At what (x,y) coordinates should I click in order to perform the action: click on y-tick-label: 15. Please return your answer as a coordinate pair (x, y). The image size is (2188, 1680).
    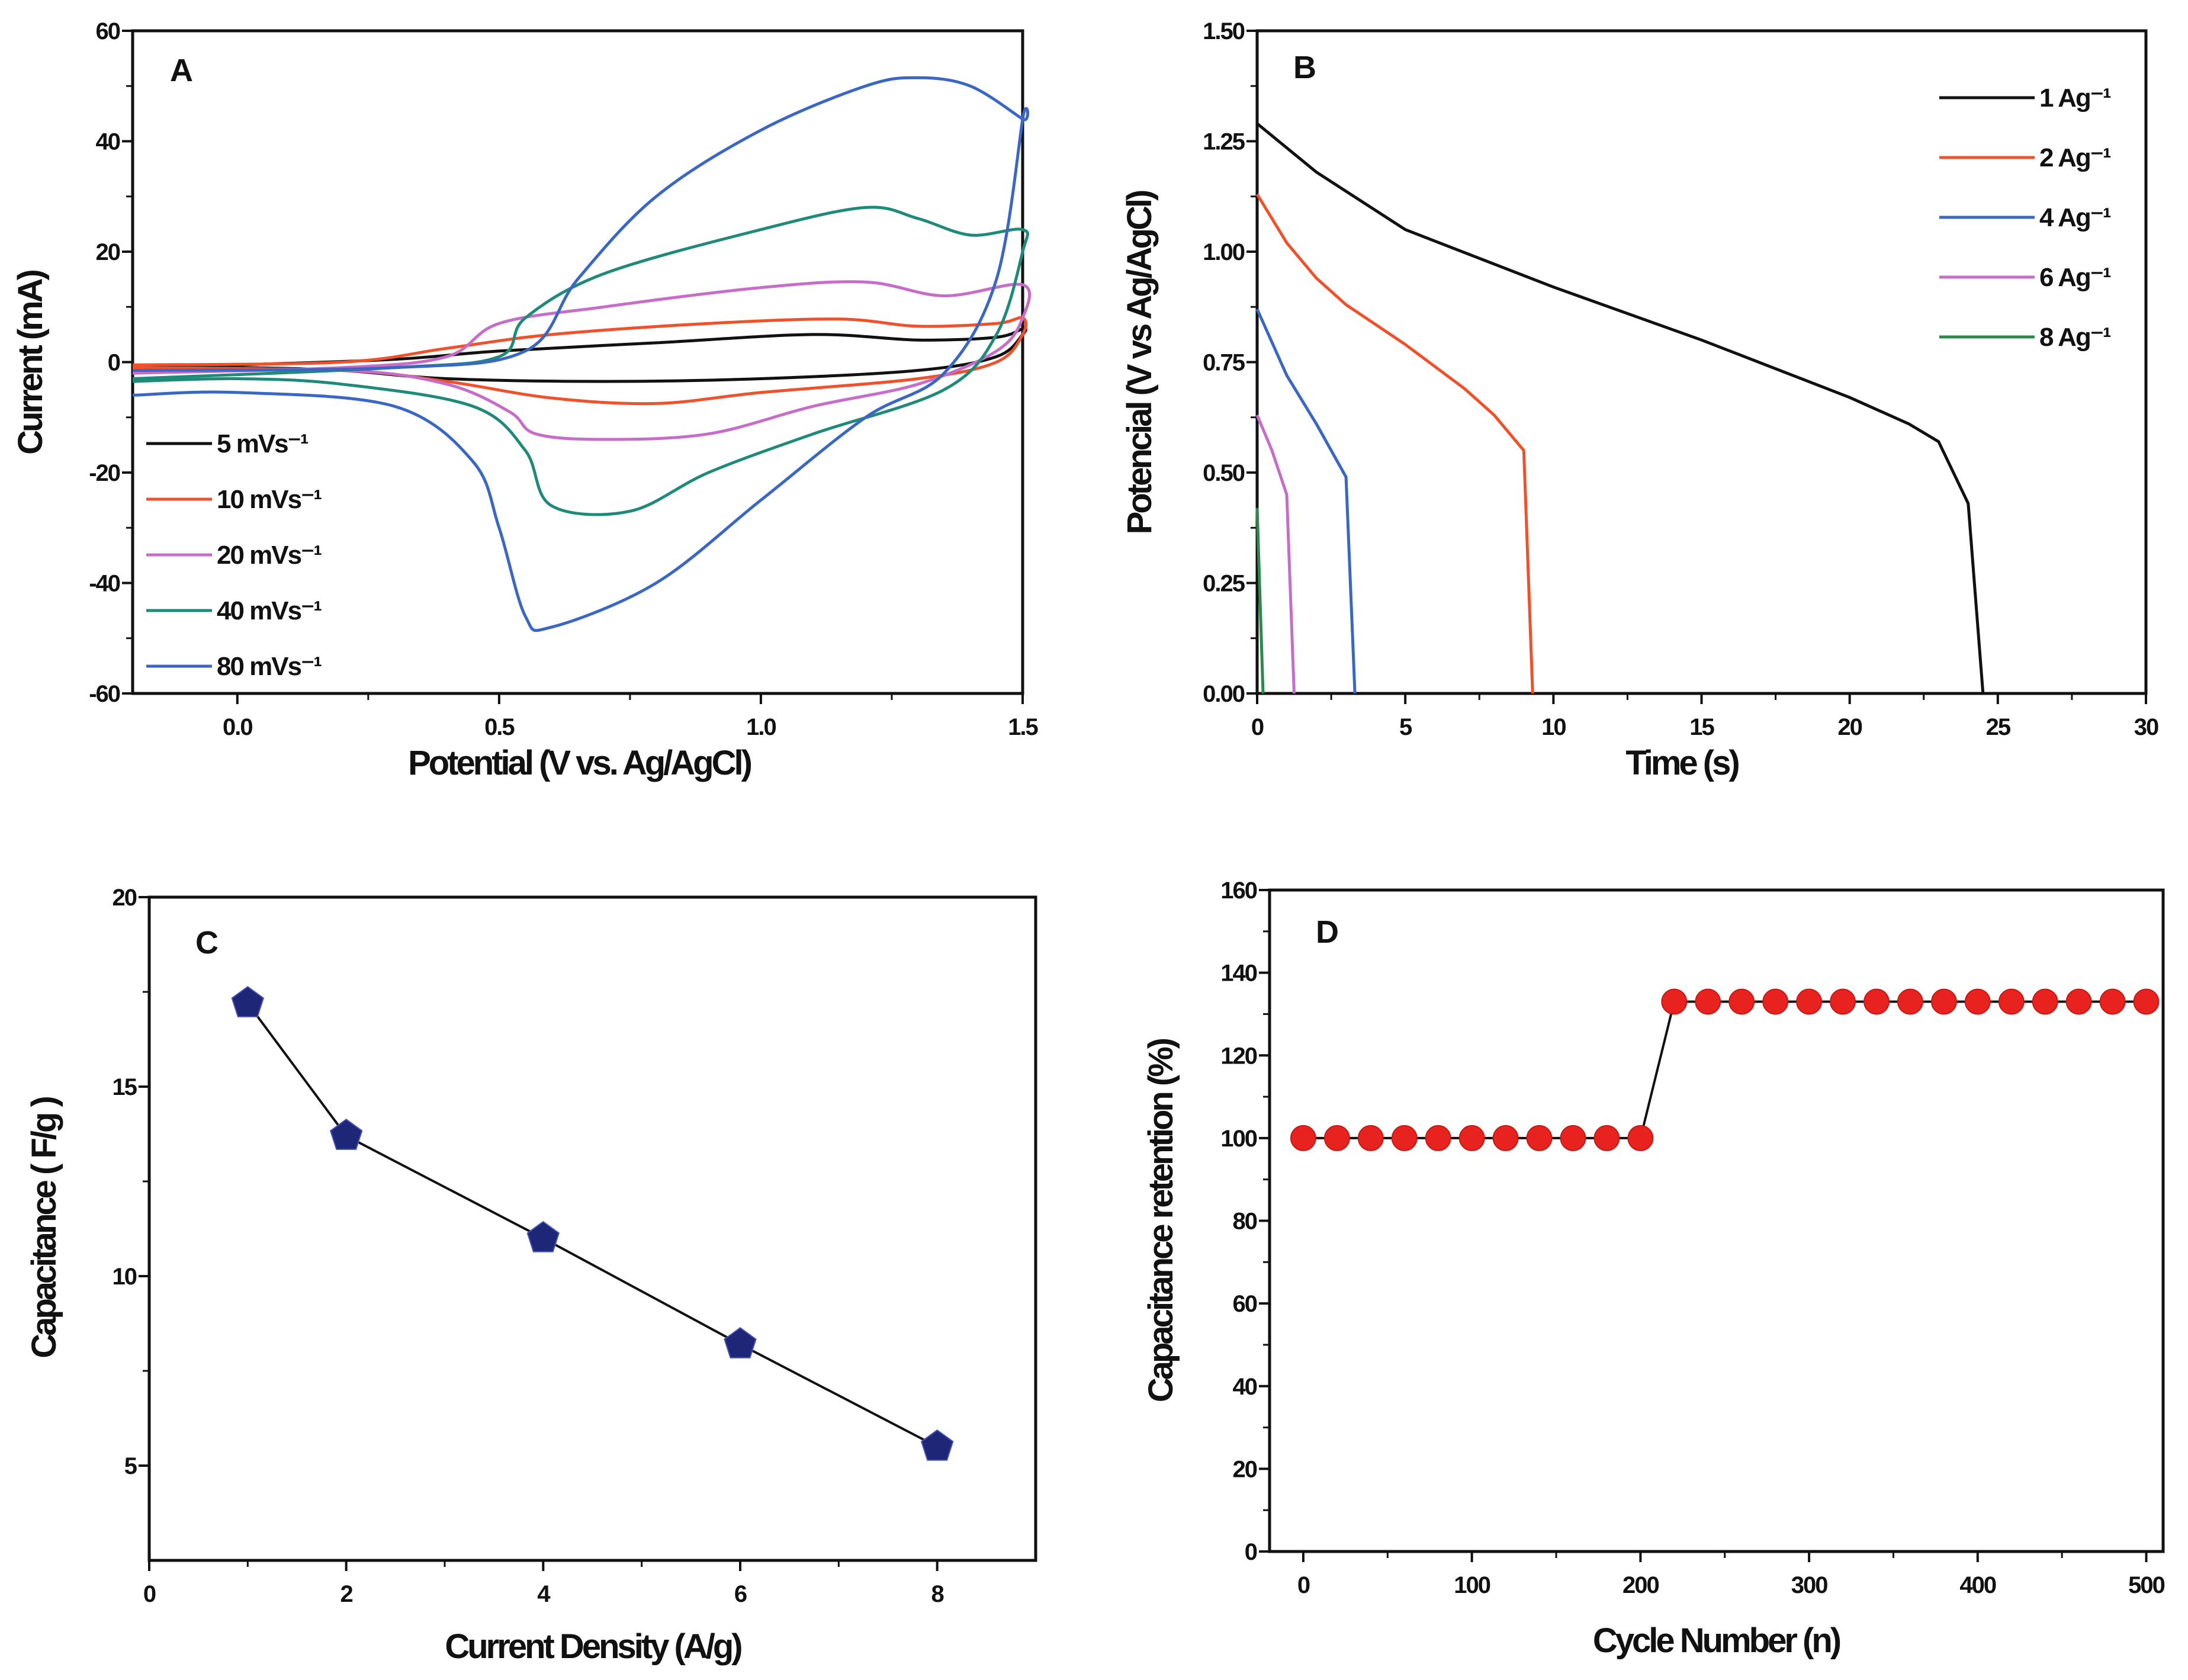
    Looking at the image, I should click on (125, 1087).